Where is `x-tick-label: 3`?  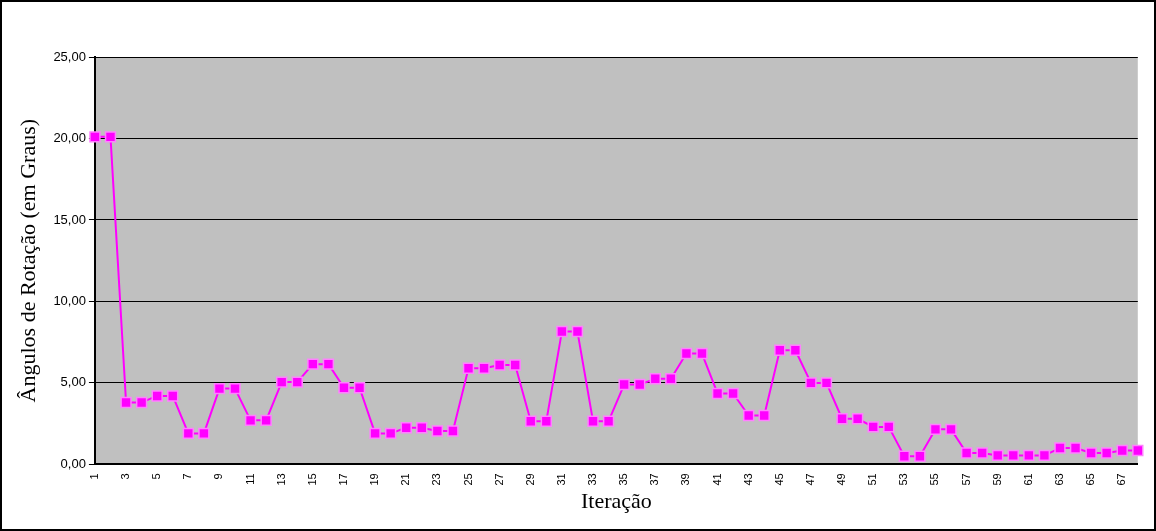 x-tick-label: 3 is located at coordinates (125, 476).